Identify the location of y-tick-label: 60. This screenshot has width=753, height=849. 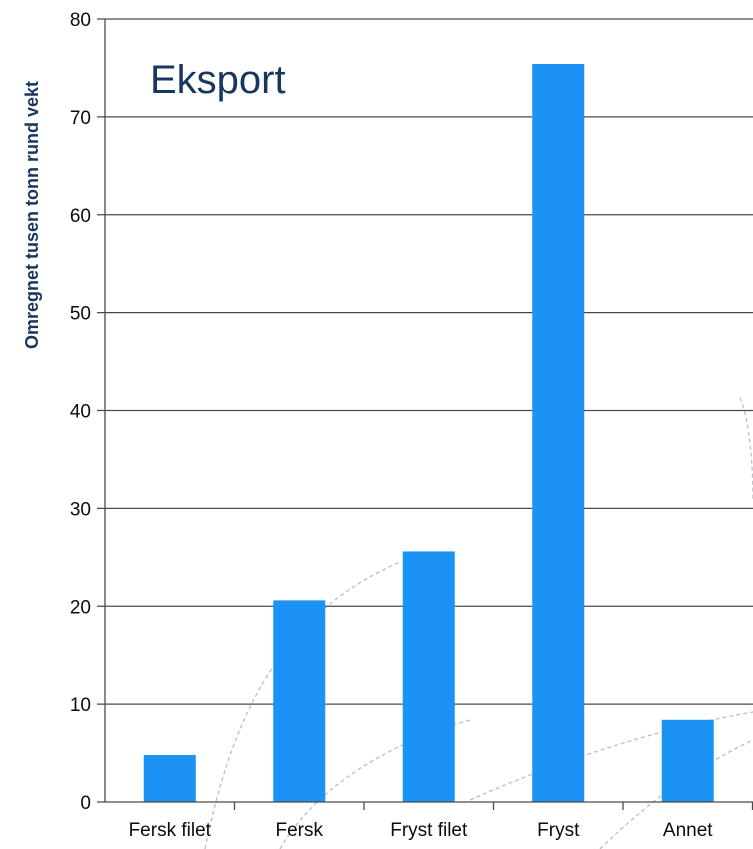
(80, 216).